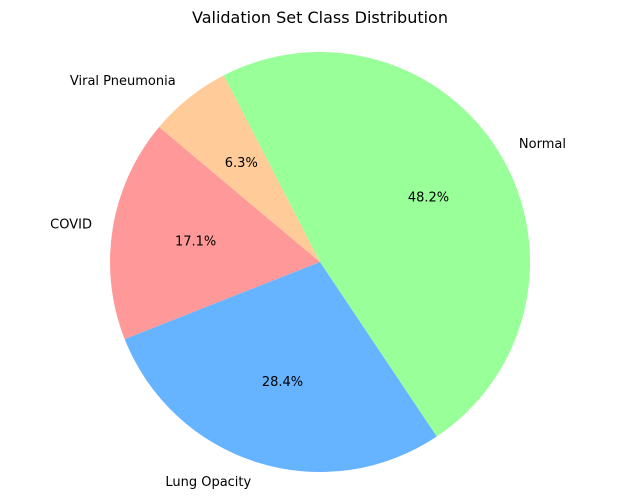 The width and height of the screenshot is (640, 504). What do you see at coordinates (208, 482) in the screenshot?
I see `slice-label-lung-opacity: Lung Opacity` at bounding box center [208, 482].